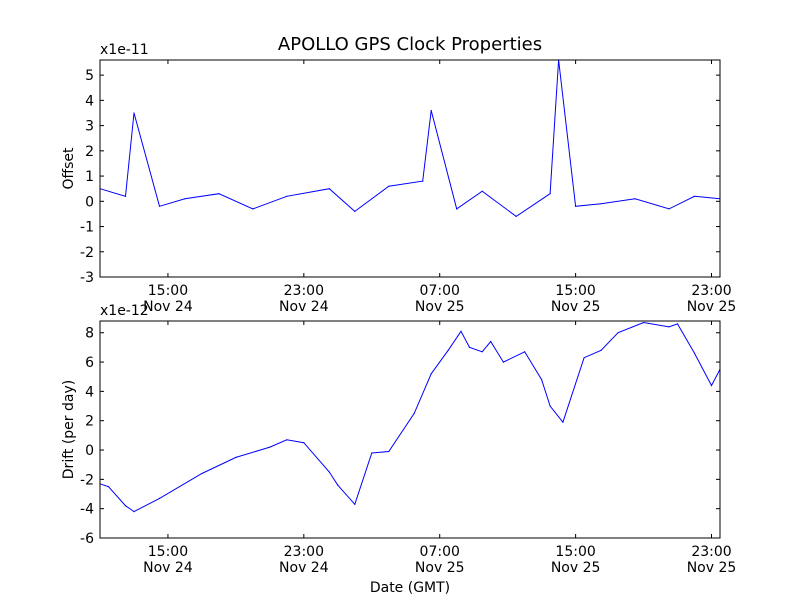  Describe the element at coordinates (89, 76) in the screenshot. I see `y-tick-label: 5` at that location.